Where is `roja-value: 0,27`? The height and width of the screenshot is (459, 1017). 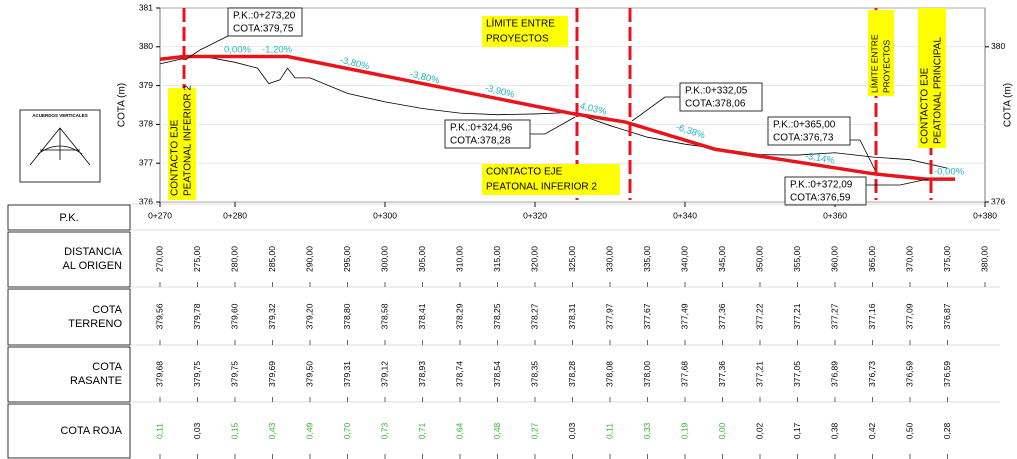
roja-value: 0,27 is located at coordinates (534, 430).